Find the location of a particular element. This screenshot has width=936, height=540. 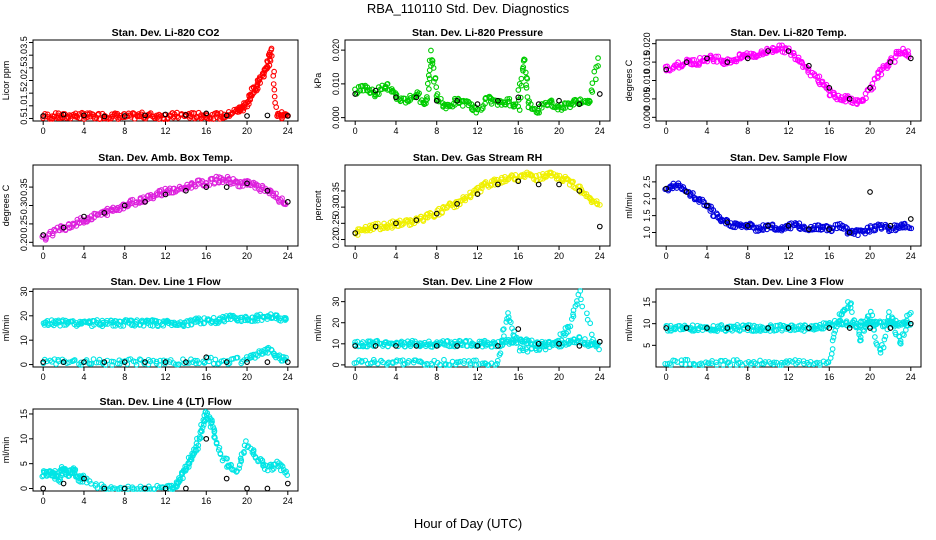

x-tick-label: 20 is located at coordinates (559, 131).